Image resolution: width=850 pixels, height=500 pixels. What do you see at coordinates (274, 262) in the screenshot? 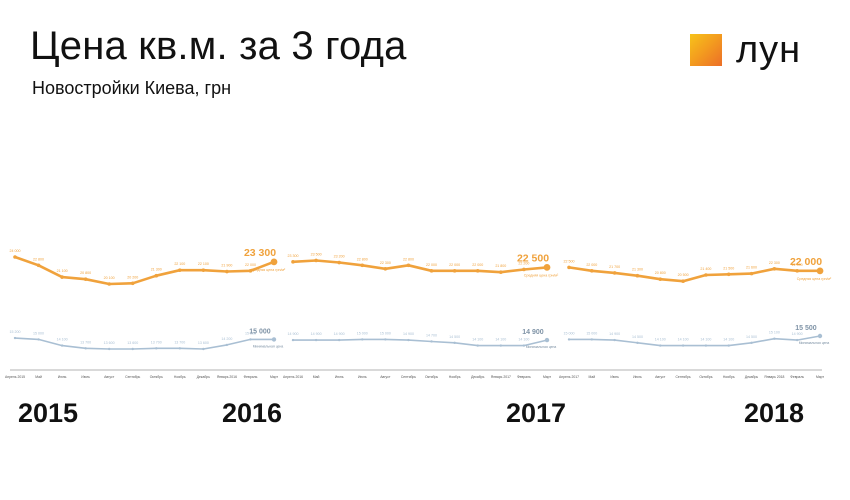
I see `annotation-point` at bounding box center [274, 262].